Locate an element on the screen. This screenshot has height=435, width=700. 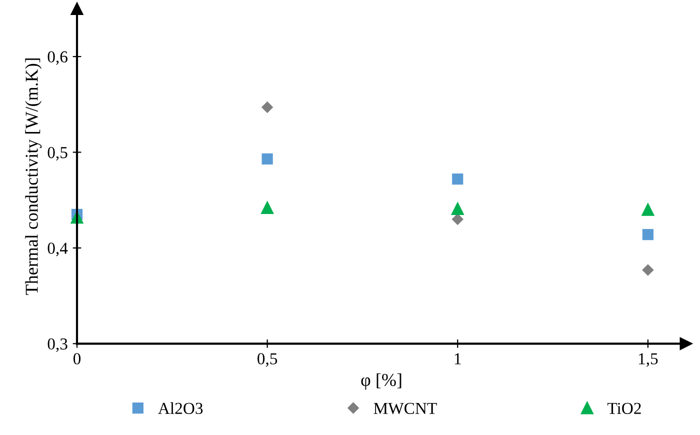
x-tick-label: 1 is located at coordinates (457, 358).